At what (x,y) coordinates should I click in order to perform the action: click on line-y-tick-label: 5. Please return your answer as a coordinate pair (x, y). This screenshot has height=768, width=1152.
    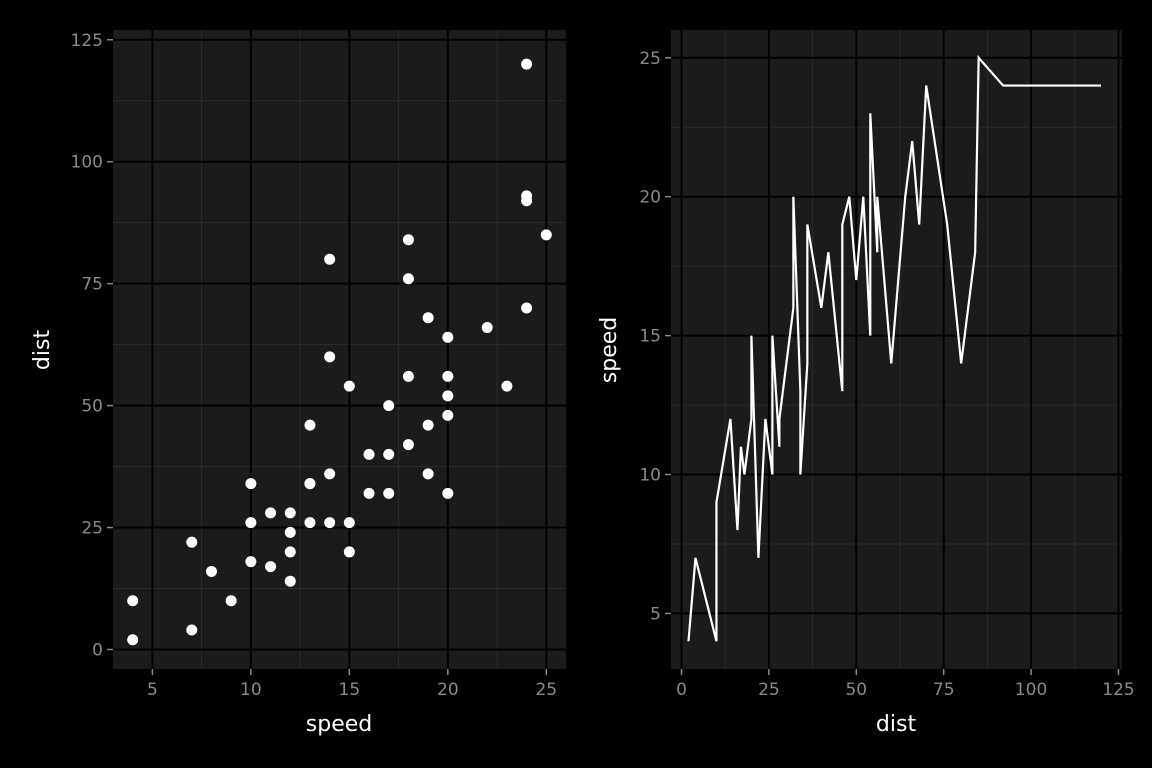
    Looking at the image, I should click on (655, 614).